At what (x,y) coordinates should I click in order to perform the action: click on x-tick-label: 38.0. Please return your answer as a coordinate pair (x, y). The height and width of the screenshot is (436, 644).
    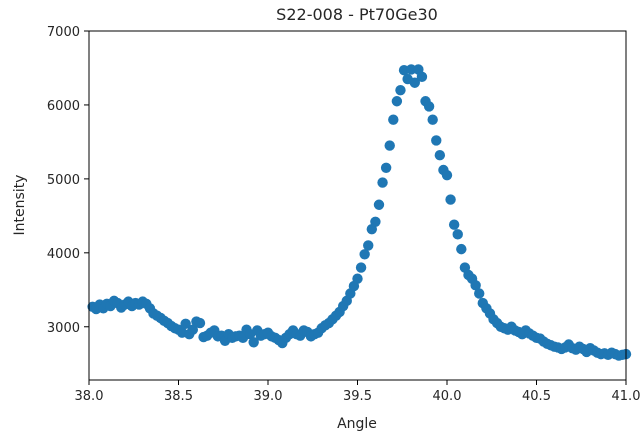
    Looking at the image, I should click on (89, 396).